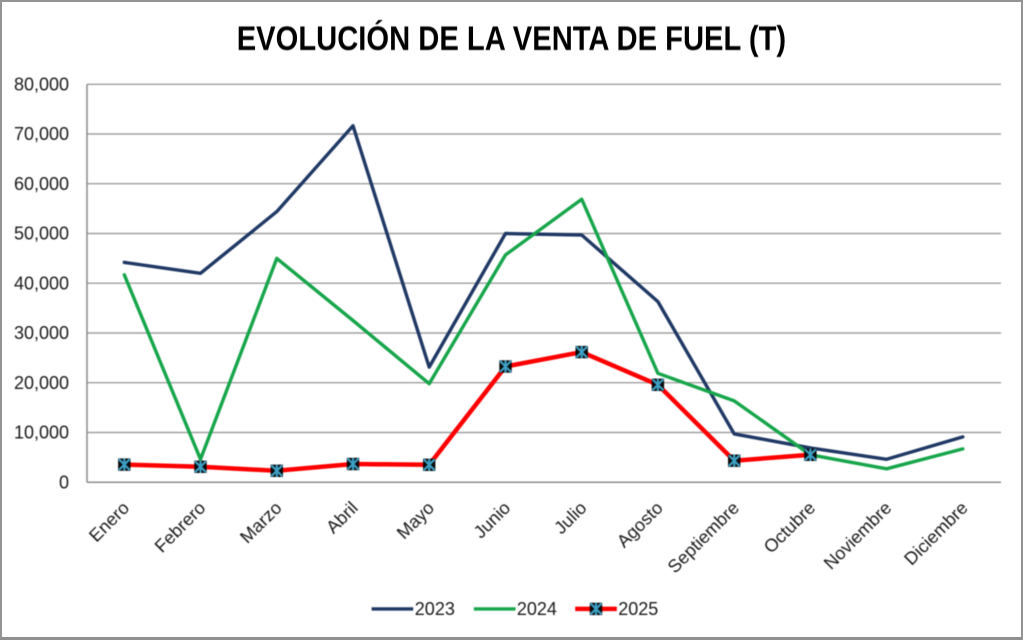  What do you see at coordinates (41, 184) in the screenshot?
I see `svg-text: 60,000` at bounding box center [41, 184].